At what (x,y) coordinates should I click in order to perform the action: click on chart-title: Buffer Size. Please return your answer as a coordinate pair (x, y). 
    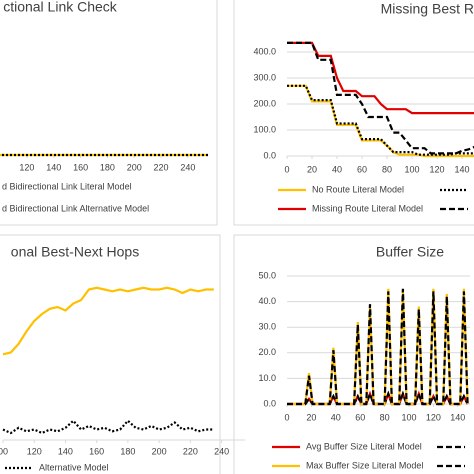
    Looking at the image, I should click on (410, 252).